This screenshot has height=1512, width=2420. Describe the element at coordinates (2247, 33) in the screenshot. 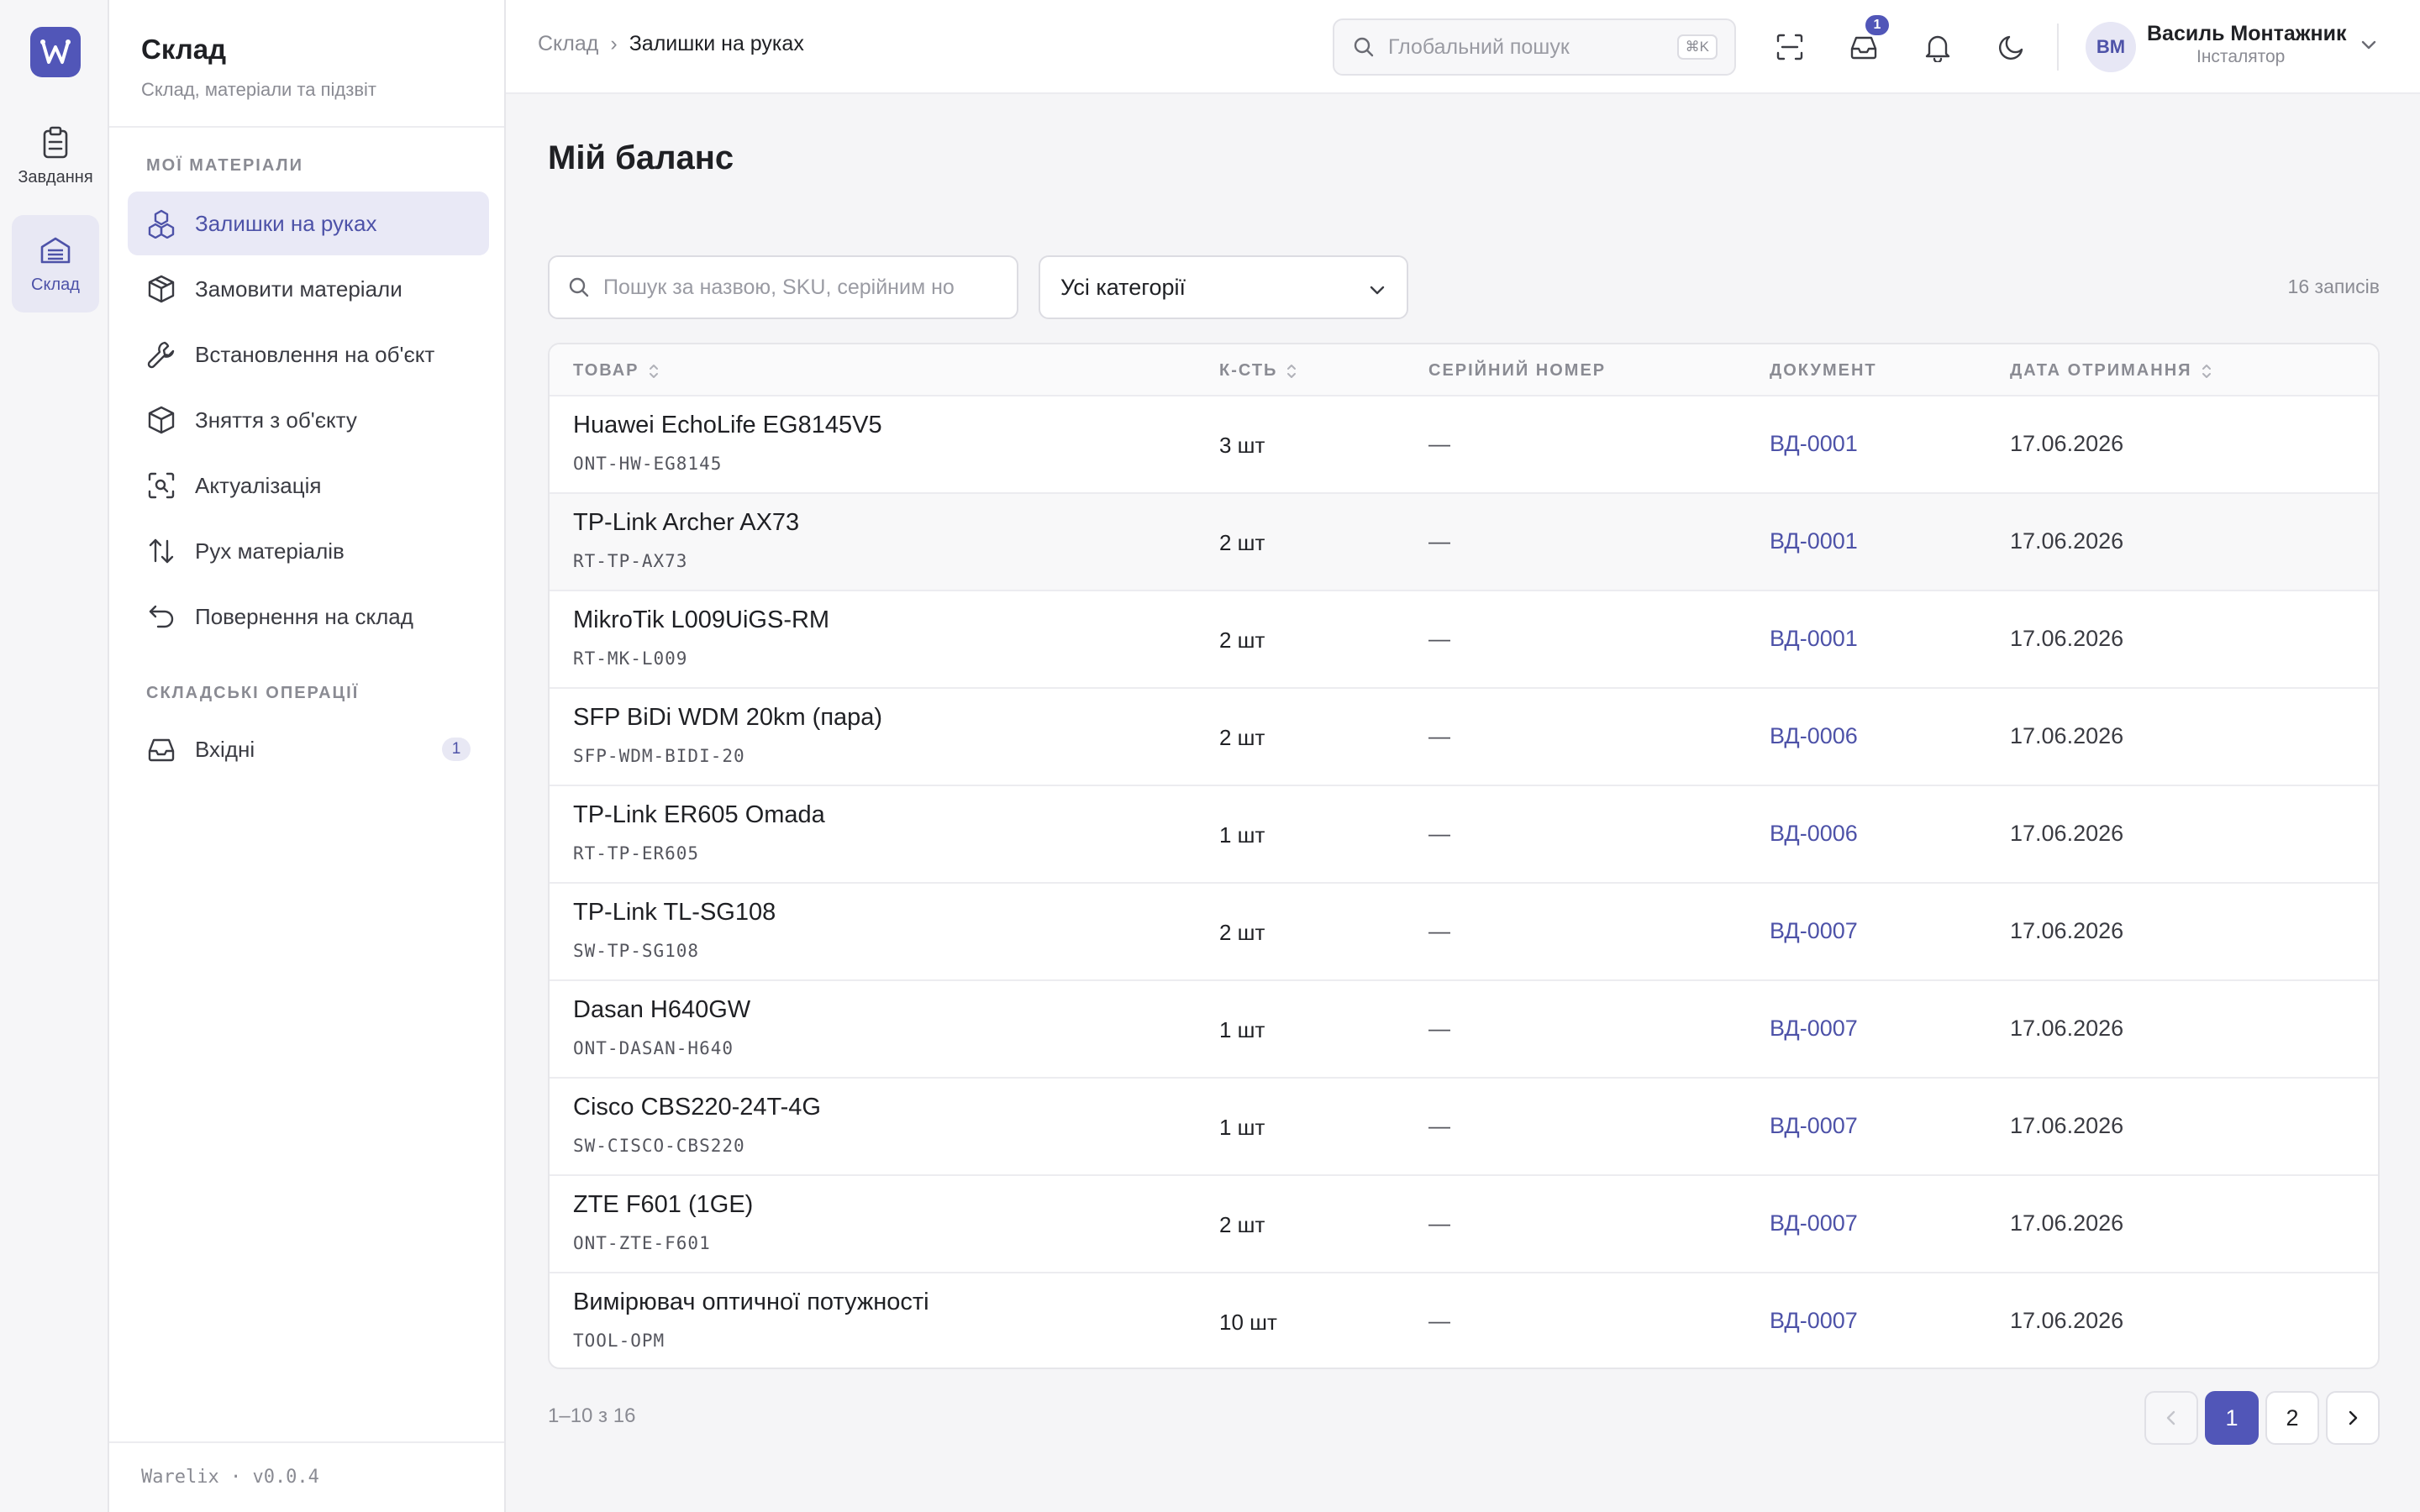

I see `user-name: Василь Монтажник` at that location.